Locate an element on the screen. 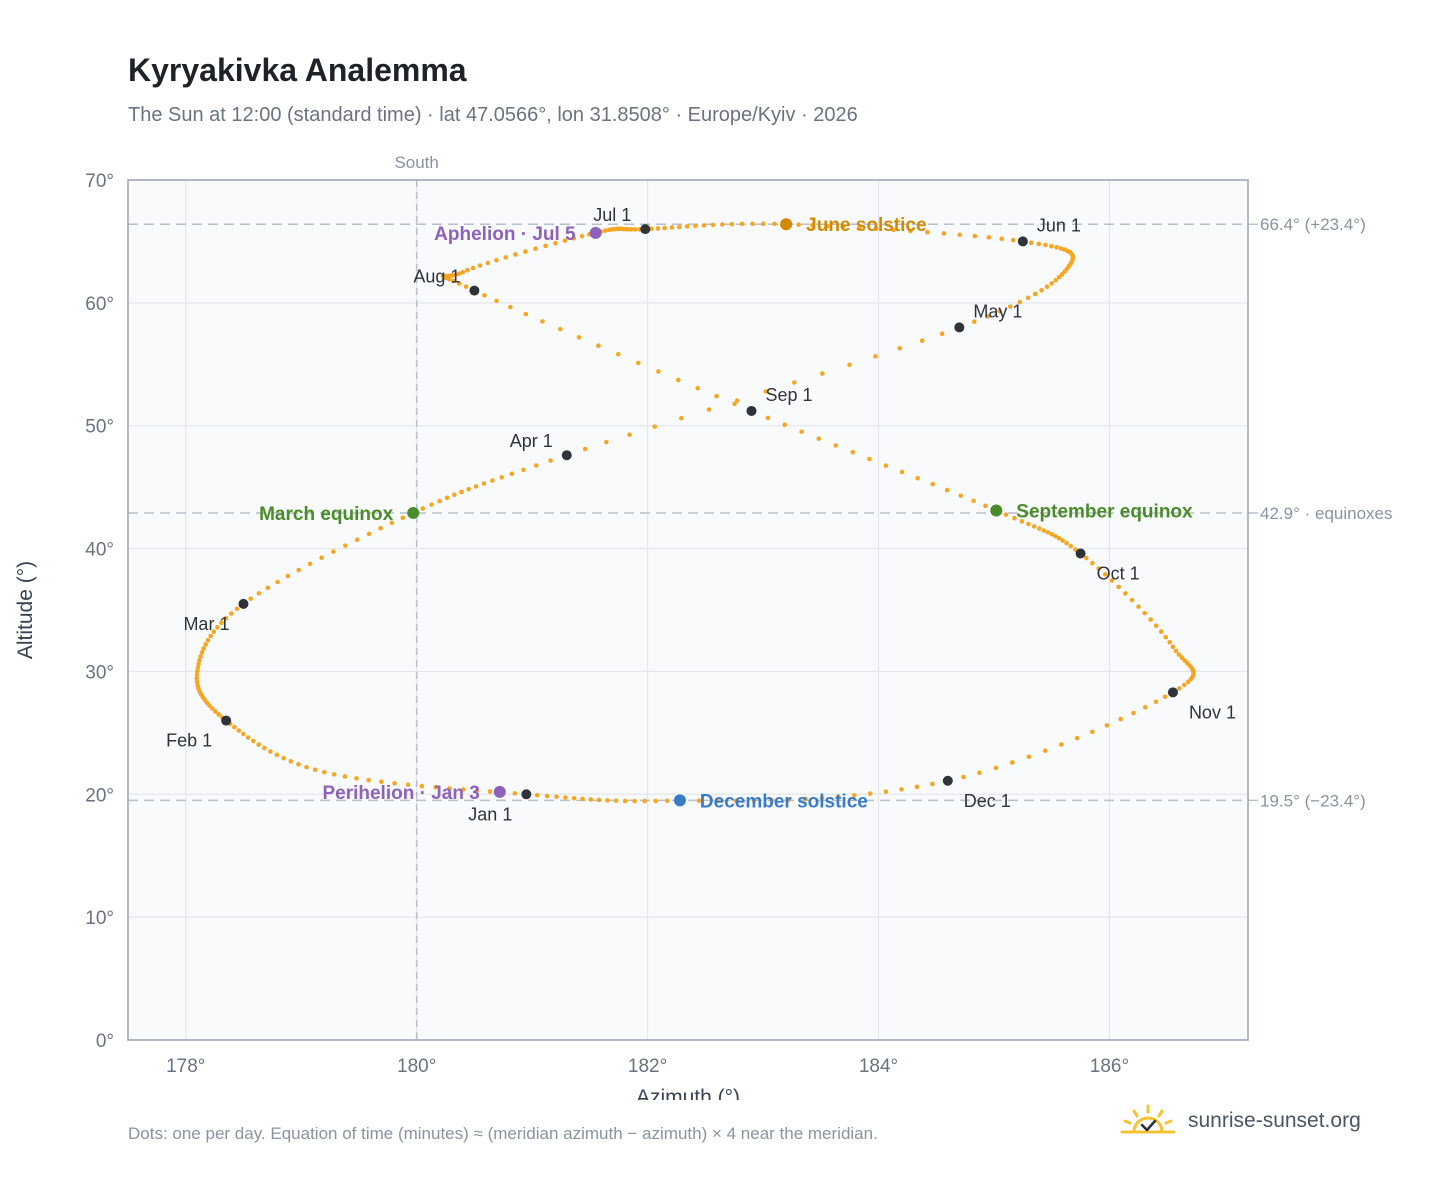  reference-line-label: 66.4° (+23.4°) is located at coordinates (1313, 224).